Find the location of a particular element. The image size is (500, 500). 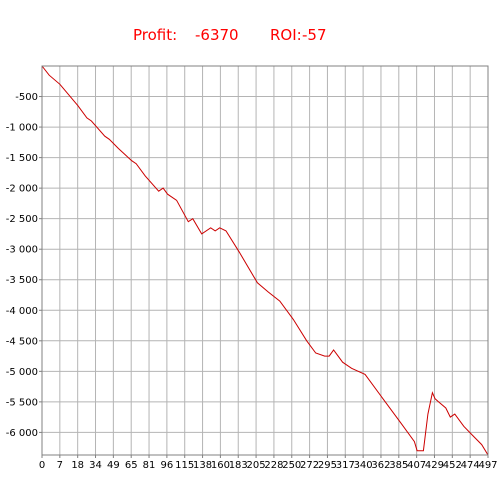

x-tick-label: 474 is located at coordinates (470, 465).